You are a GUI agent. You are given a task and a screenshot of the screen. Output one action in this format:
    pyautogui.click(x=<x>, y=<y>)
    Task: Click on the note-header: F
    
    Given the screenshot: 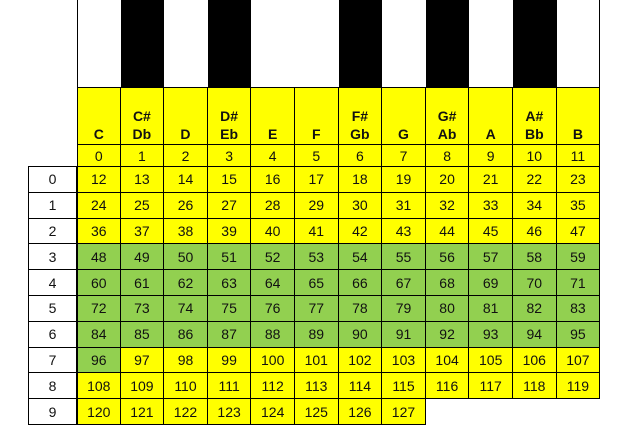 What is the action you would take?
    pyautogui.click(x=317, y=116)
    